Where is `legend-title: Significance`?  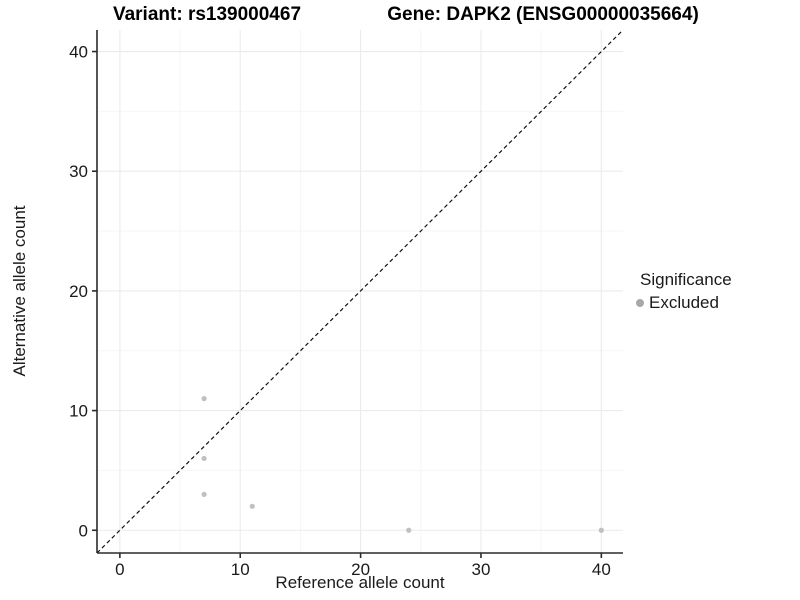
legend-title: Significance is located at coordinates (686, 279).